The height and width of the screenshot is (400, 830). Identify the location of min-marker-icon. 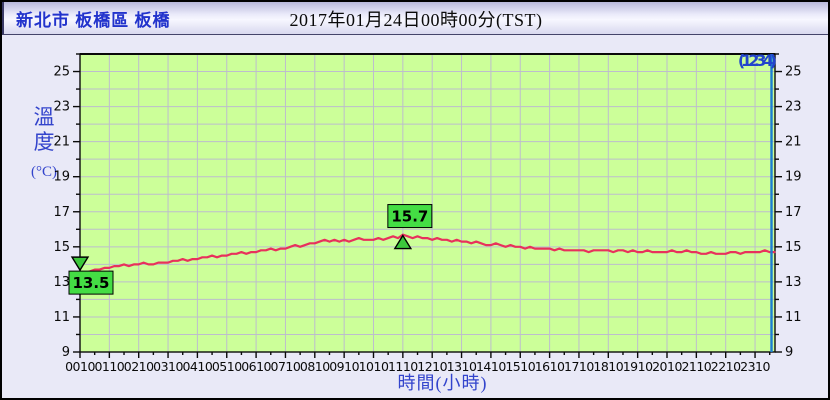
(80, 264).